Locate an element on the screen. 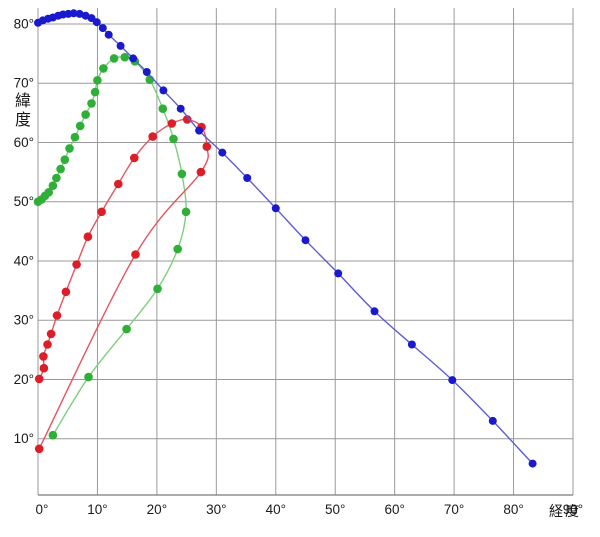 This screenshot has width=600, height=537. y-tick-label: 10° is located at coordinates (24, 438).